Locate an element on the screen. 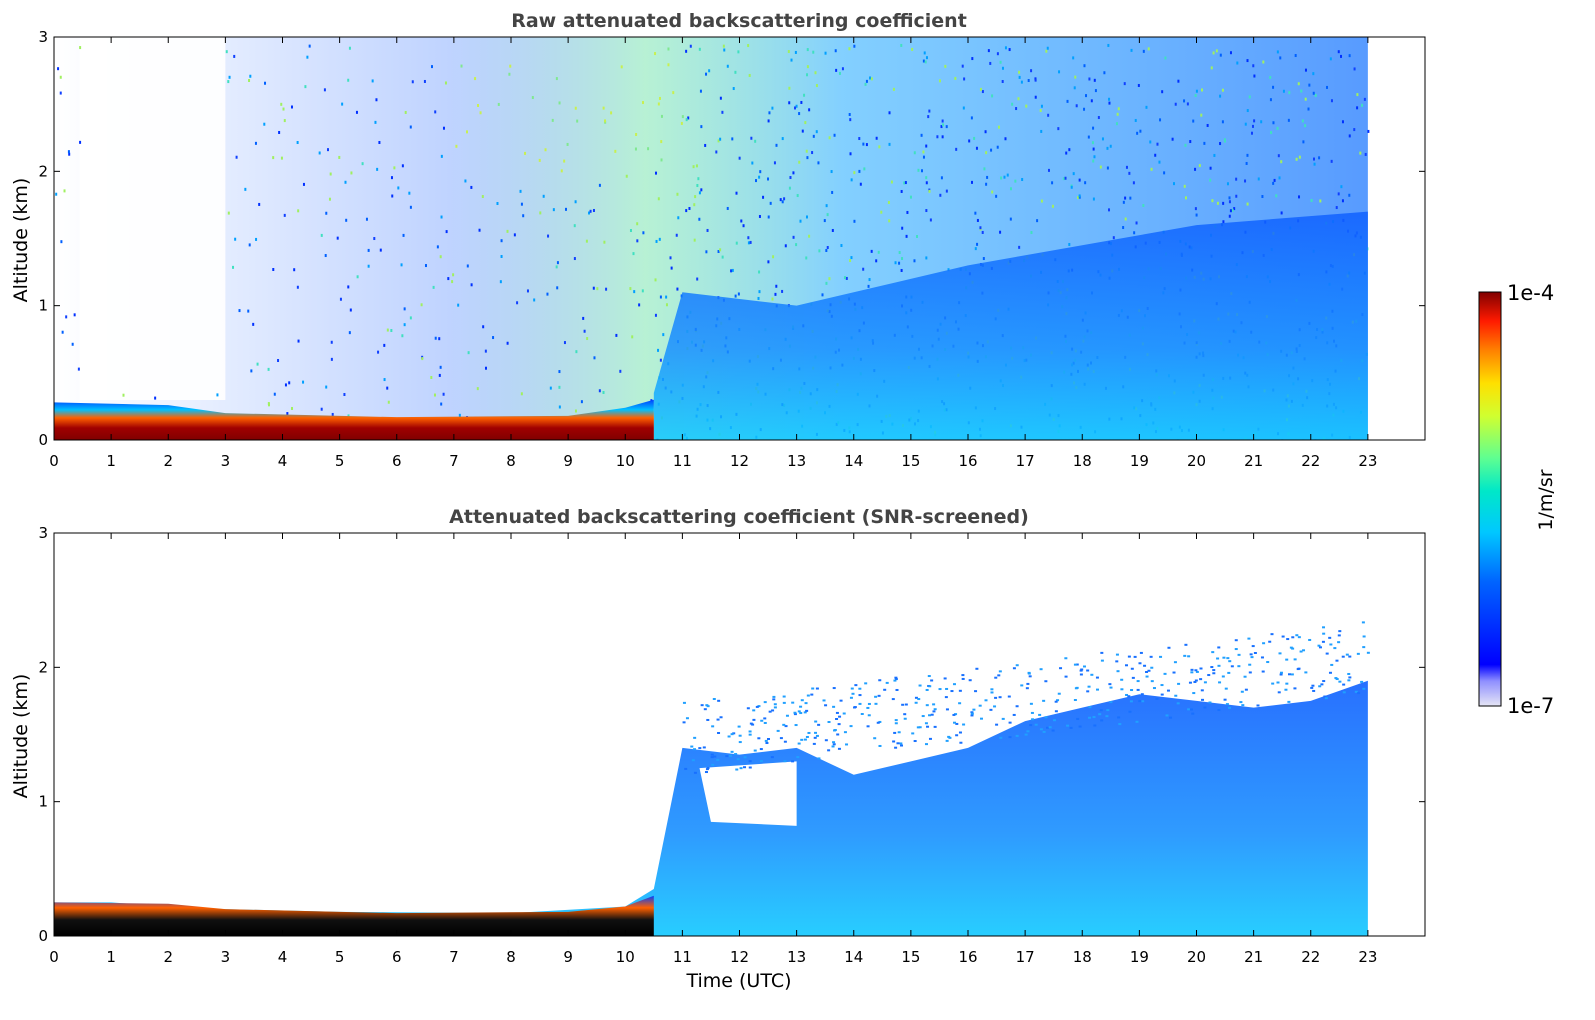 The height and width of the screenshot is (1020, 1595). x-tick-label: 6 is located at coordinates (397, 957).